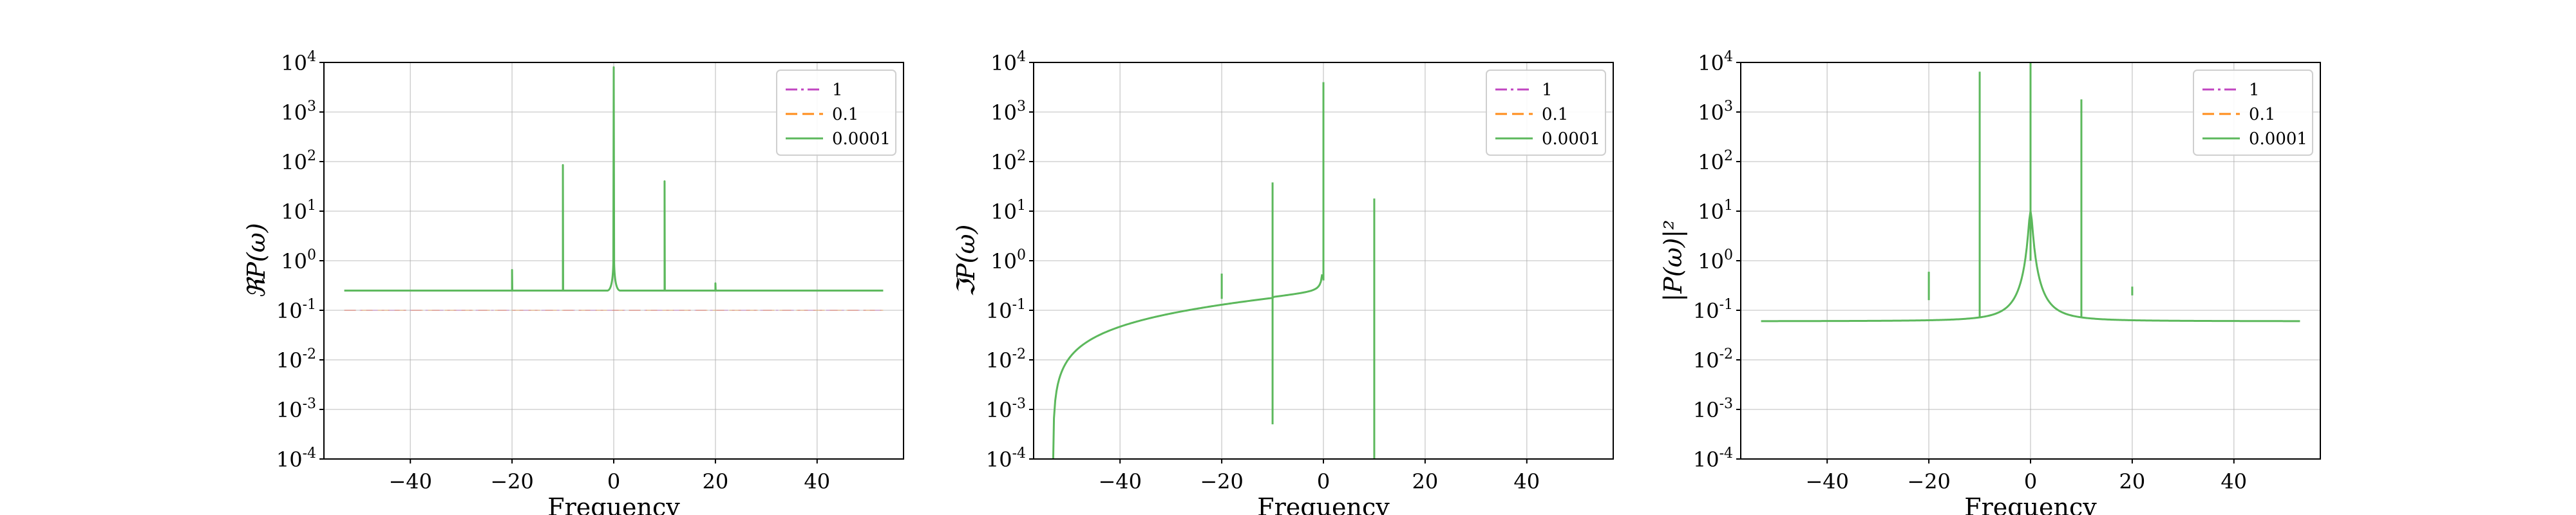  I want to click on y-axis-label: |P(ω)|², so click(1673, 260).